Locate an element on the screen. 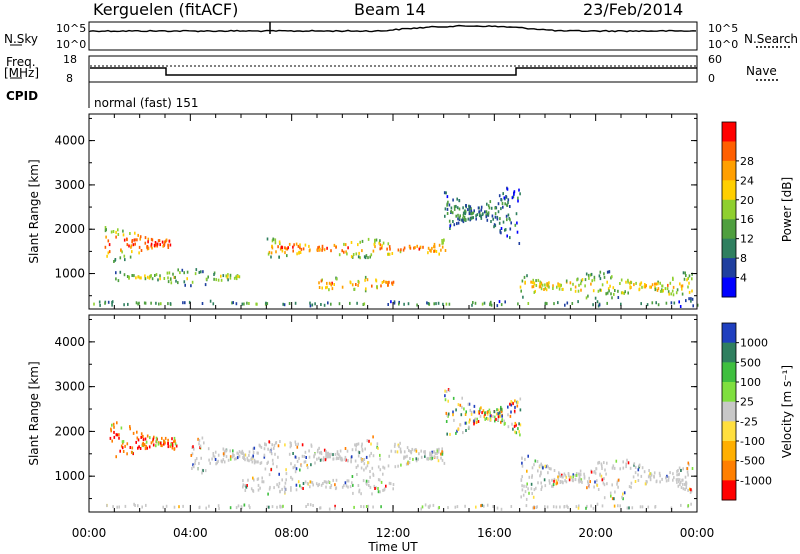 Image resolution: width=800 pixels, height=554 pixels. vel-colorbar-segment is located at coordinates (729, 372).